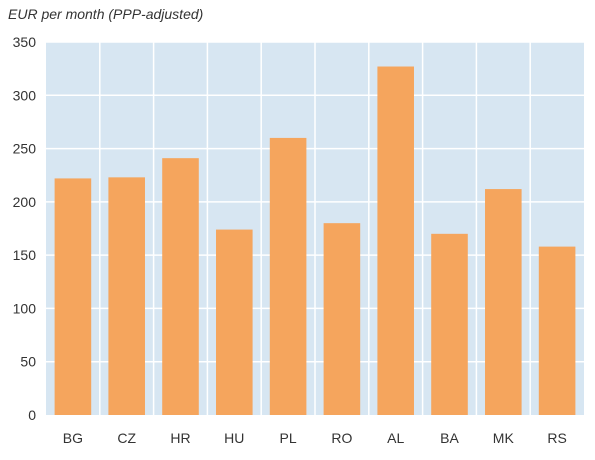  What do you see at coordinates (395, 241) in the screenshot?
I see `bar-al` at bounding box center [395, 241].